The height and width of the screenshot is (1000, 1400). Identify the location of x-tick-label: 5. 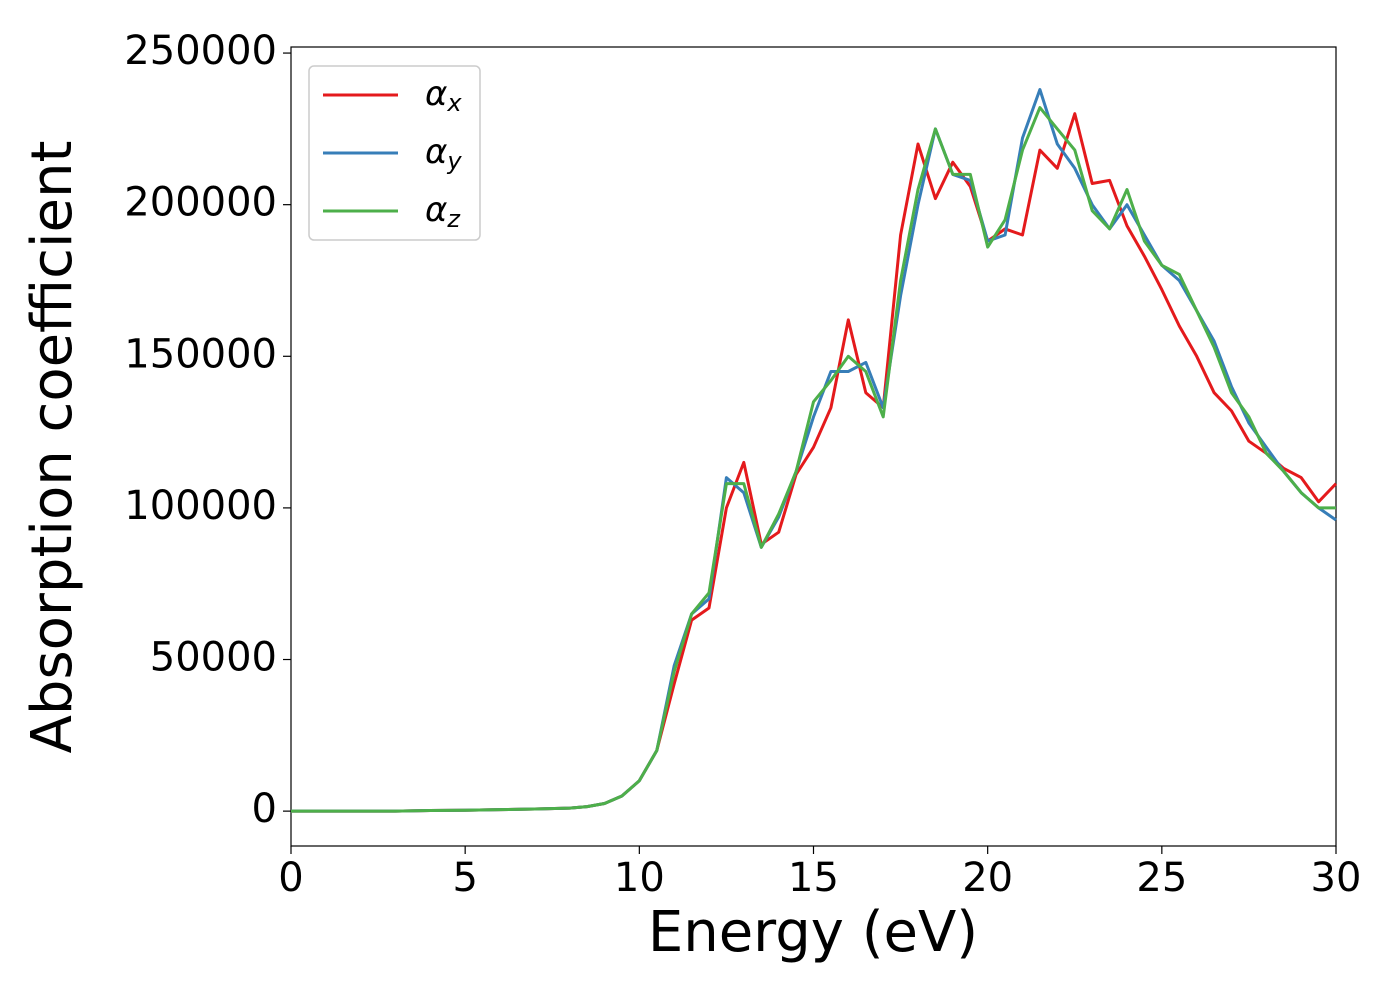
(464, 878).